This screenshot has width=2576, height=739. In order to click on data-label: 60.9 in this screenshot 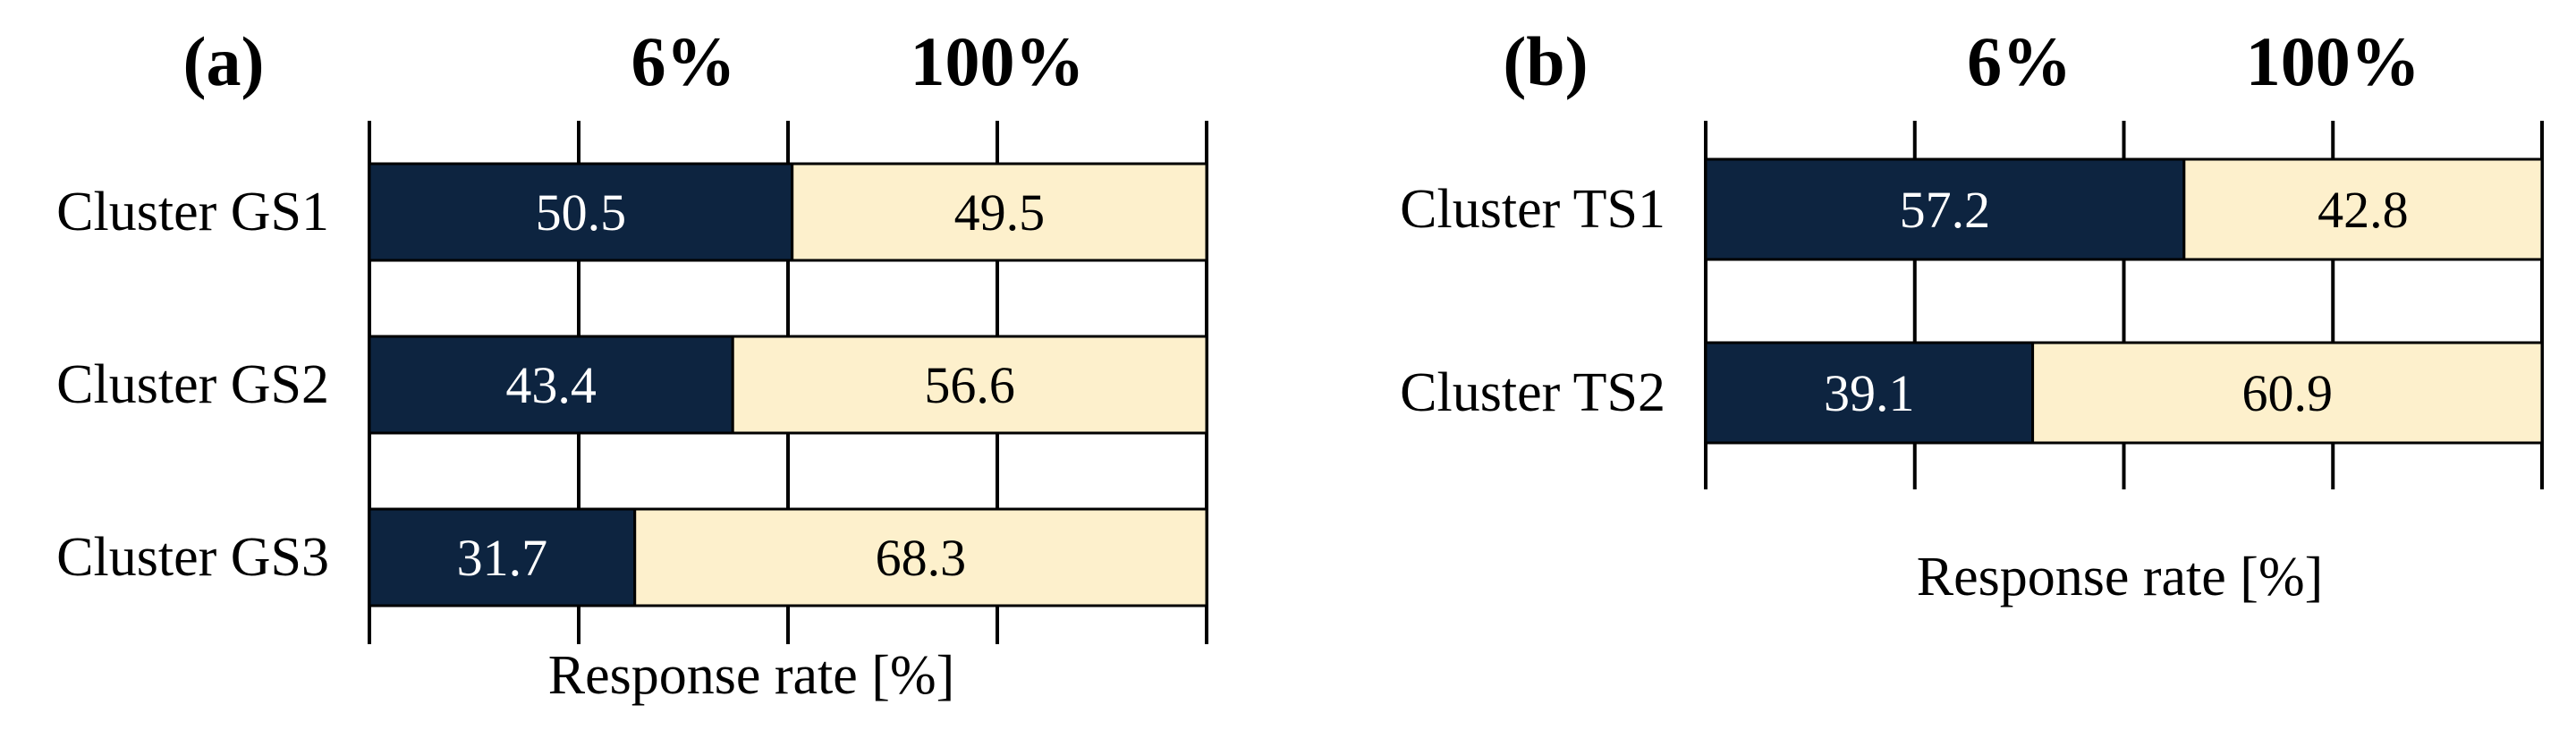, I will do `click(2288, 393)`.